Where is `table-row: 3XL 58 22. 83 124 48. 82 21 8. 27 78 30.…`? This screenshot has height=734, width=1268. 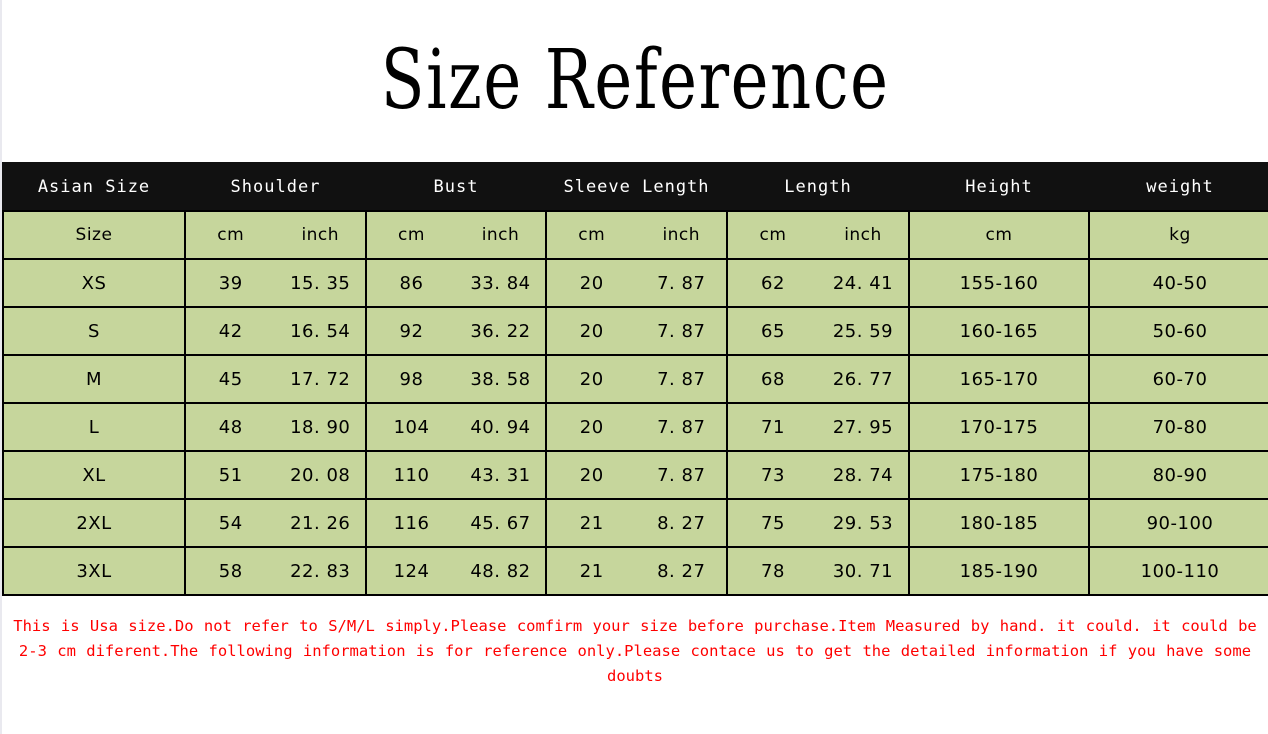
table-row: 3XL 58 22. 83 124 48. 82 21 8. 27 78 30.… is located at coordinates (635, 571).